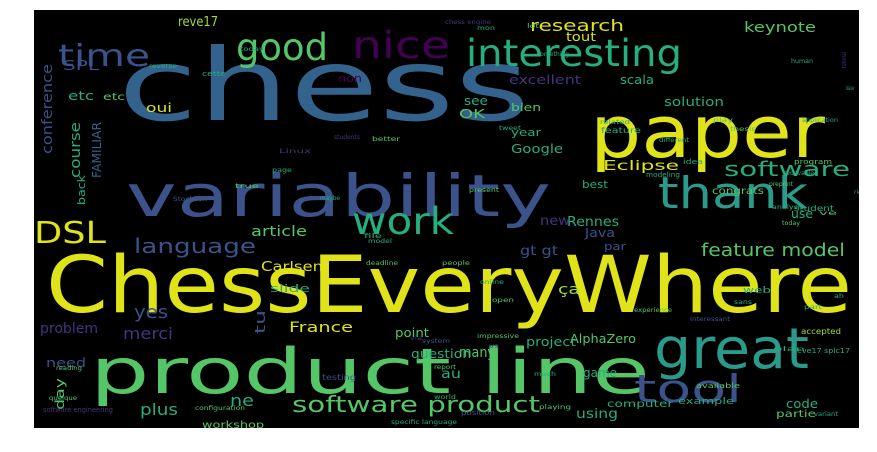 This screenshot has width=877, height=452. Describe the element at coordinates (163, 66) in the screenshot. I see `cloud-word: reverse` at that location.